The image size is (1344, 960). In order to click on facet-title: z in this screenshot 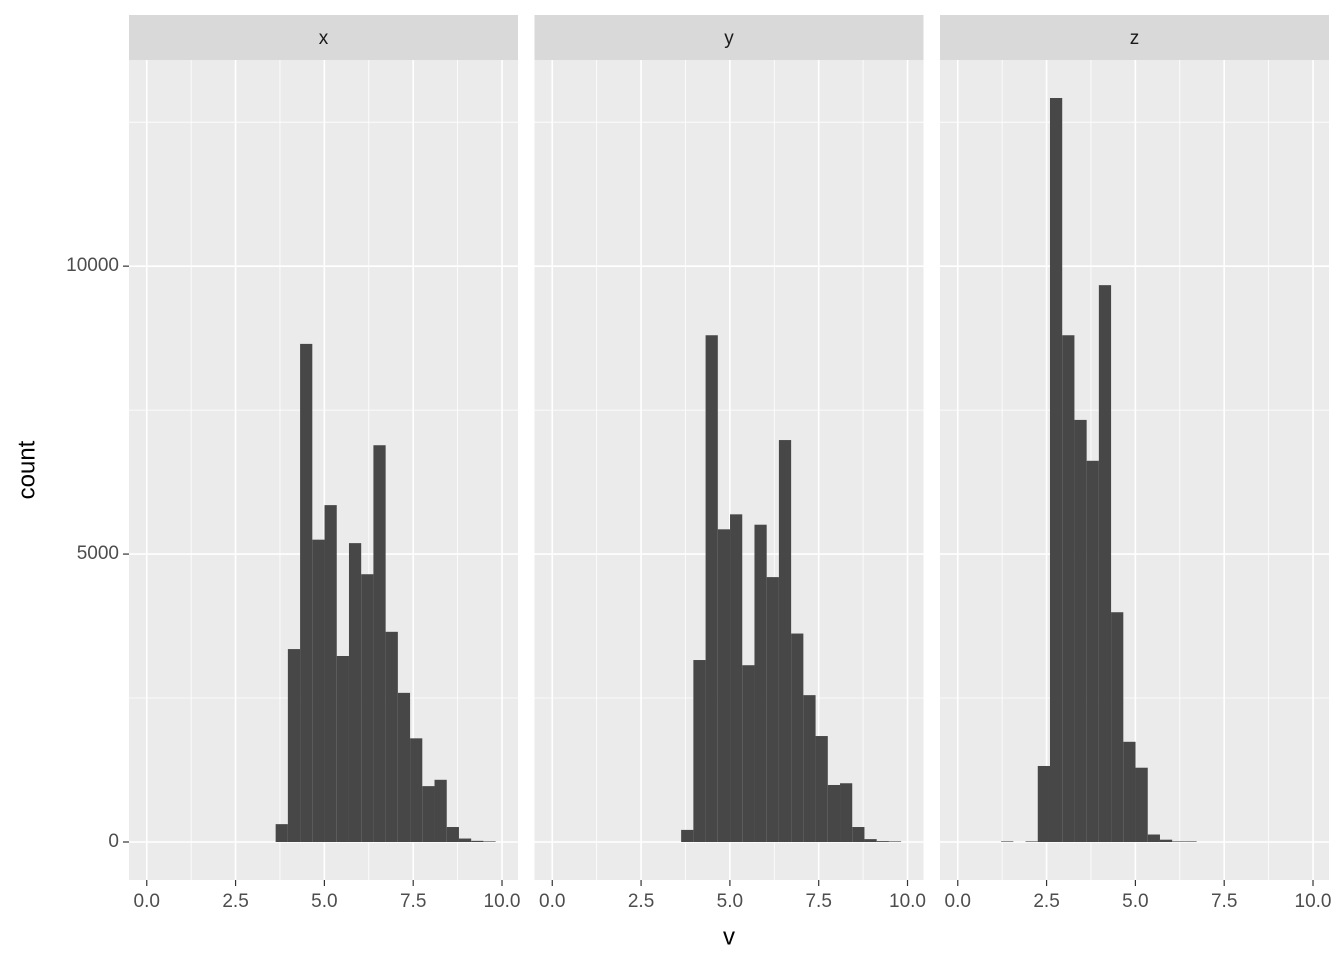, I will do `click(1135, 38)`.